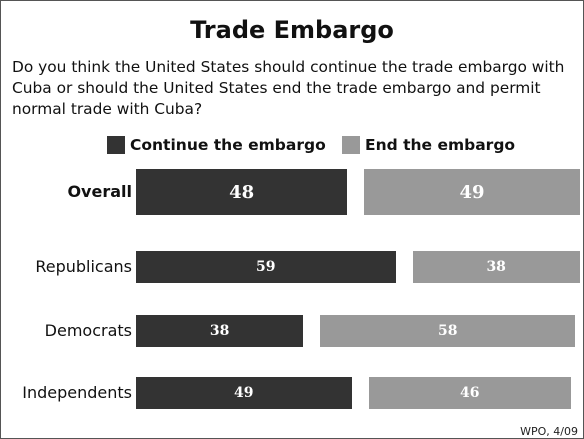  I want to click on legend-label-continue: Continue the embargo, so click(228, 145).